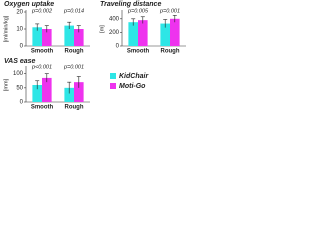 This screenshot has height=240, width=320. Describe the element at coordinates (18, 74) in the screenshot. I see `y-tick-label: 100` at that location.